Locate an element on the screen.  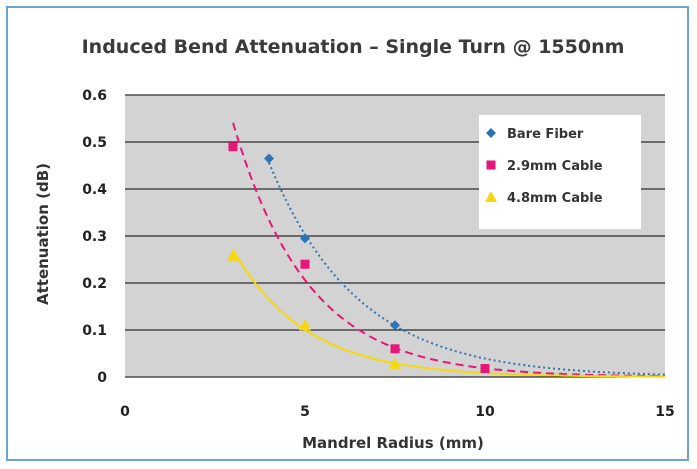
legend-label: Bare Fiber is located at coordinates (545, 134).